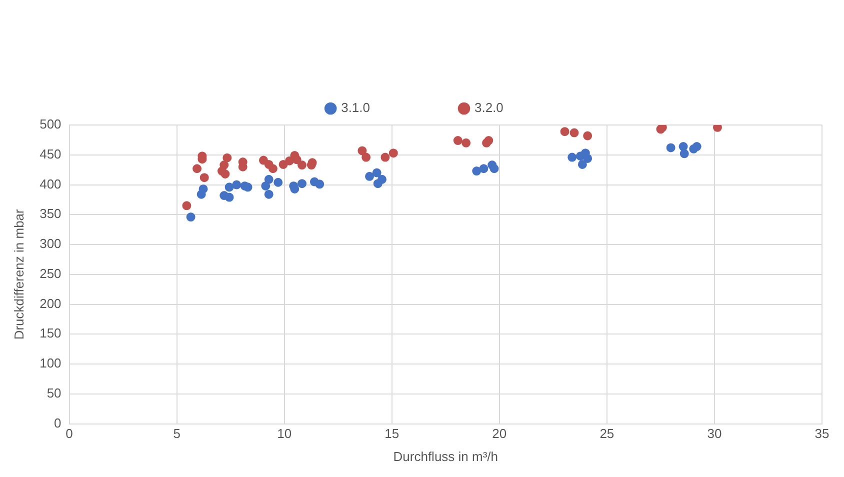  I want to click on x-tick-label: 25, so click(607, 434).